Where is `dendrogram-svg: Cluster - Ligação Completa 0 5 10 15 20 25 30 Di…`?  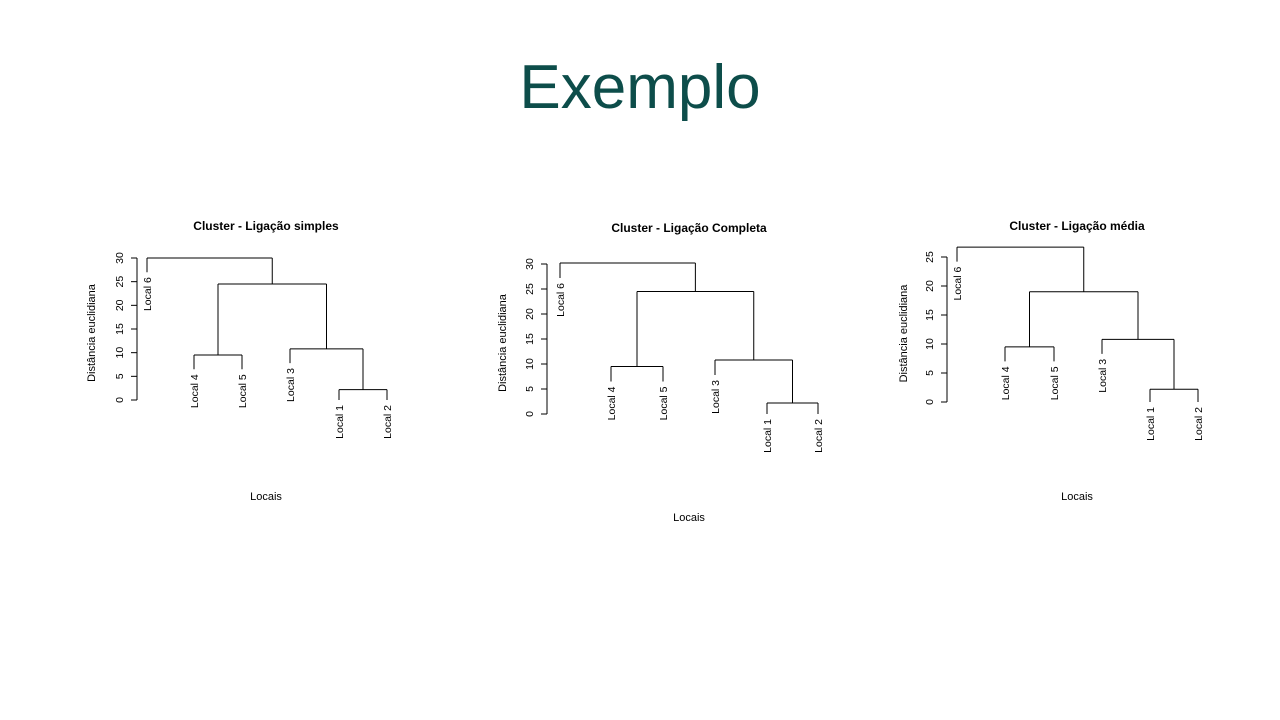
dendrogram-svg: Cluster - Ligação Completa 0 5 10 15 20 25 30 Di… is located at coordinates (661, 372).